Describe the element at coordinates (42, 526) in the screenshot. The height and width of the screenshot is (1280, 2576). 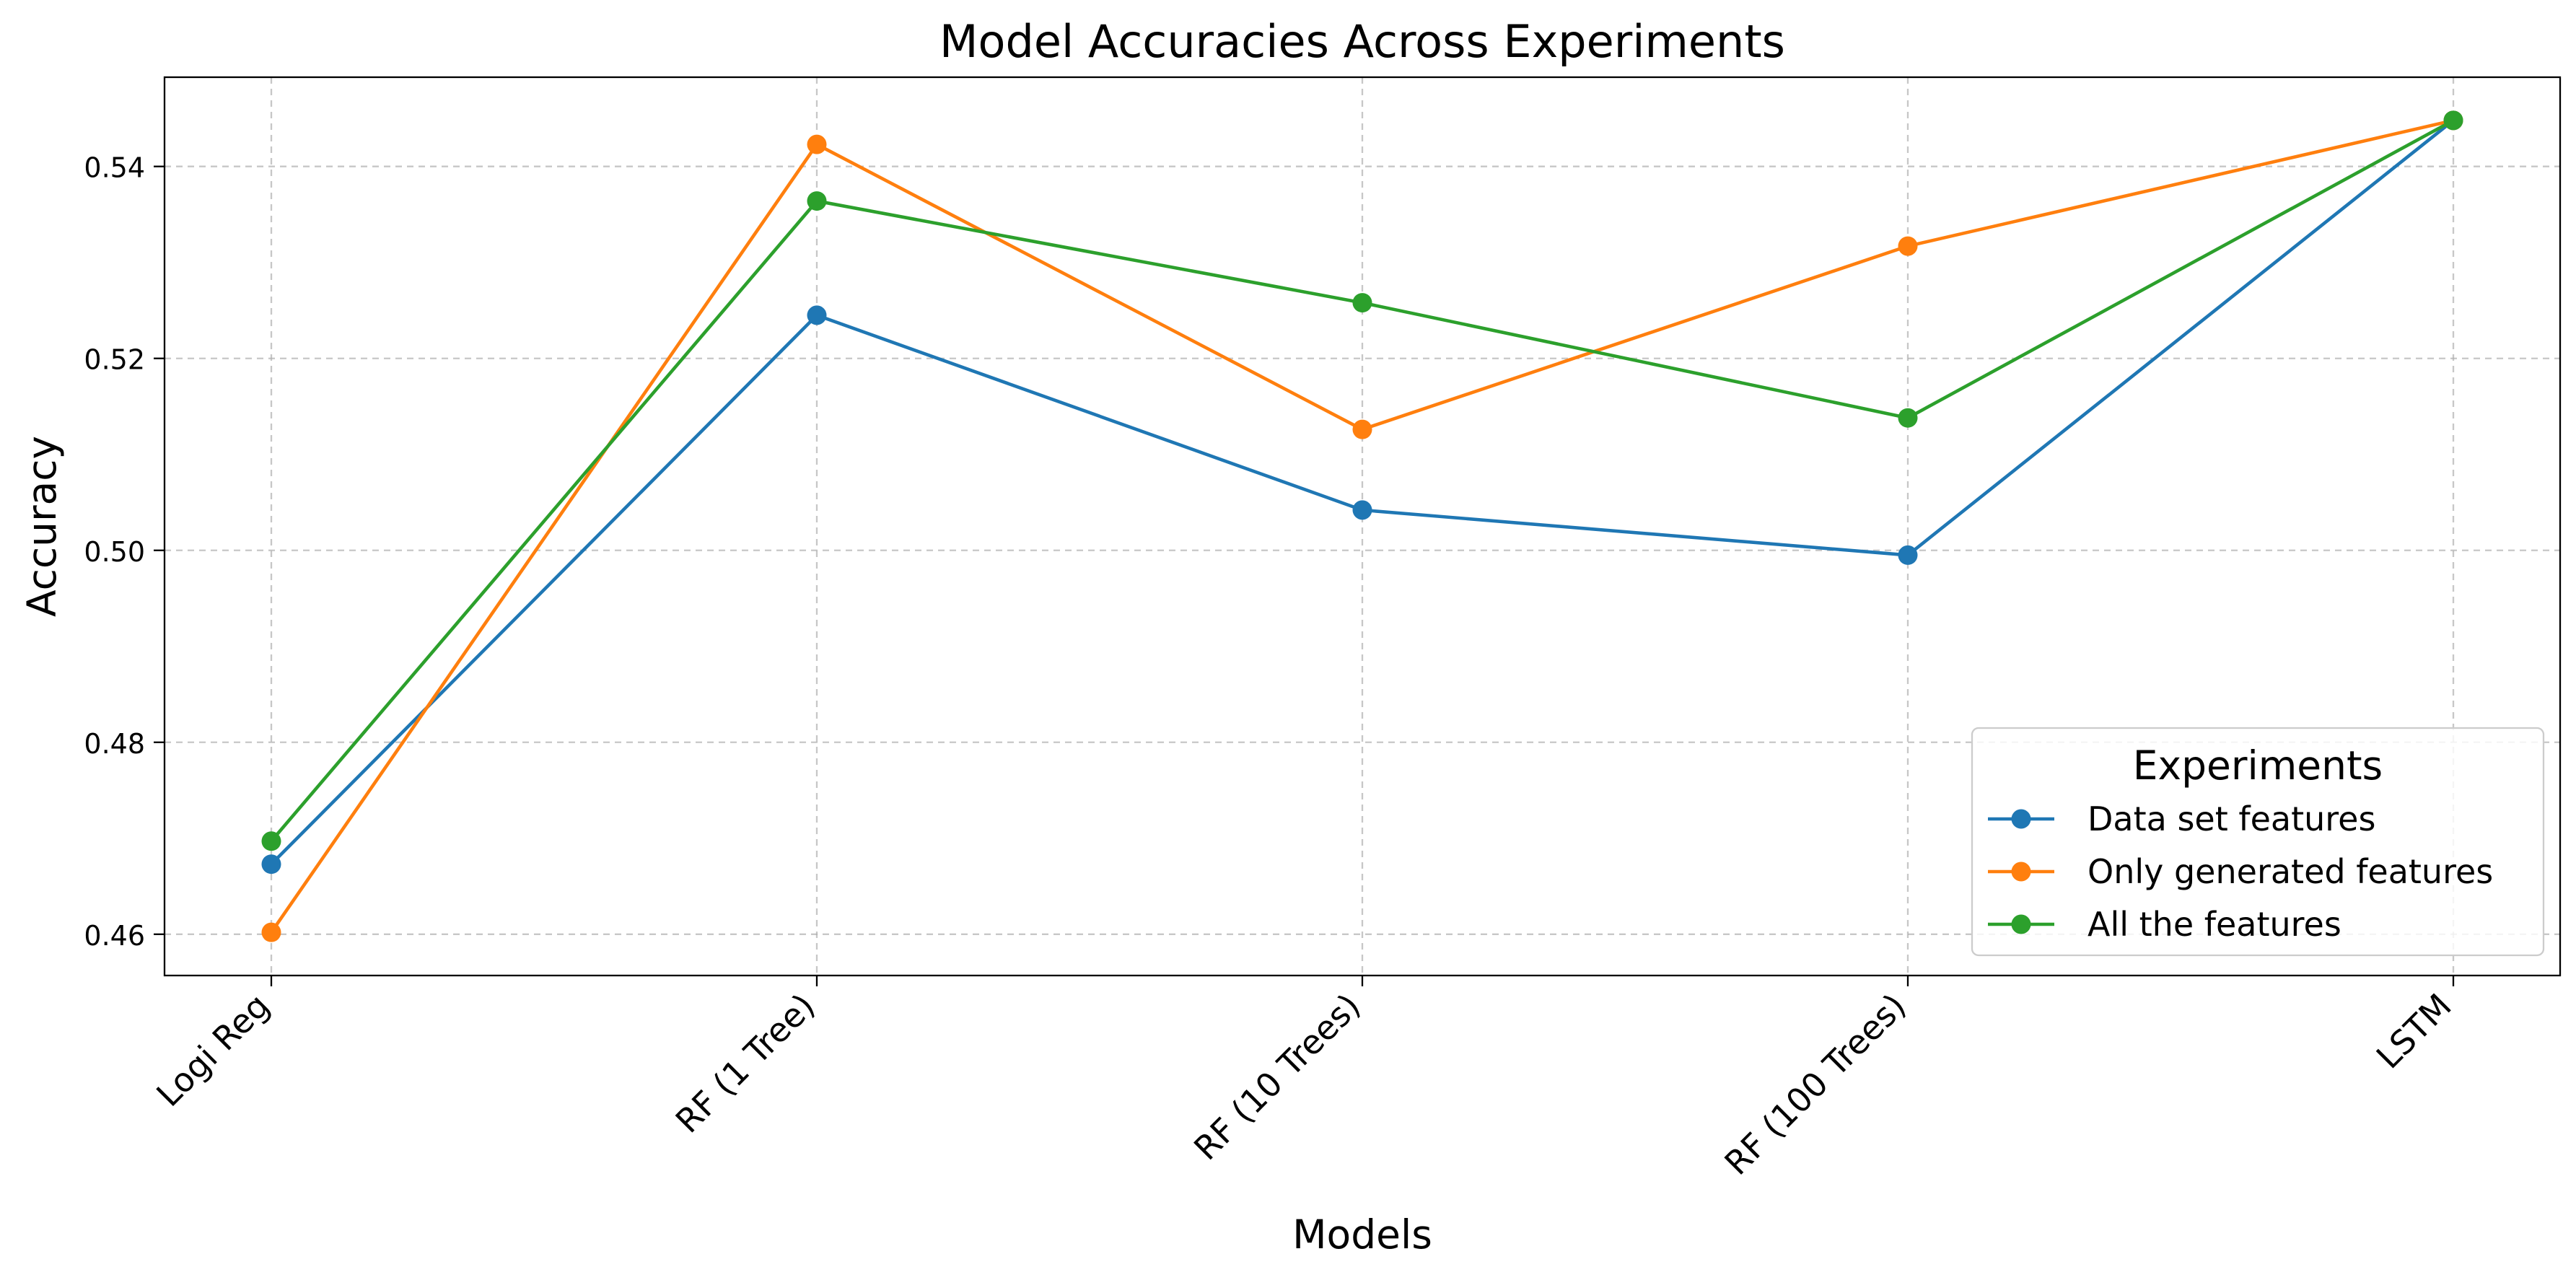
I see `y-axis-label: Accuracy` at that location.